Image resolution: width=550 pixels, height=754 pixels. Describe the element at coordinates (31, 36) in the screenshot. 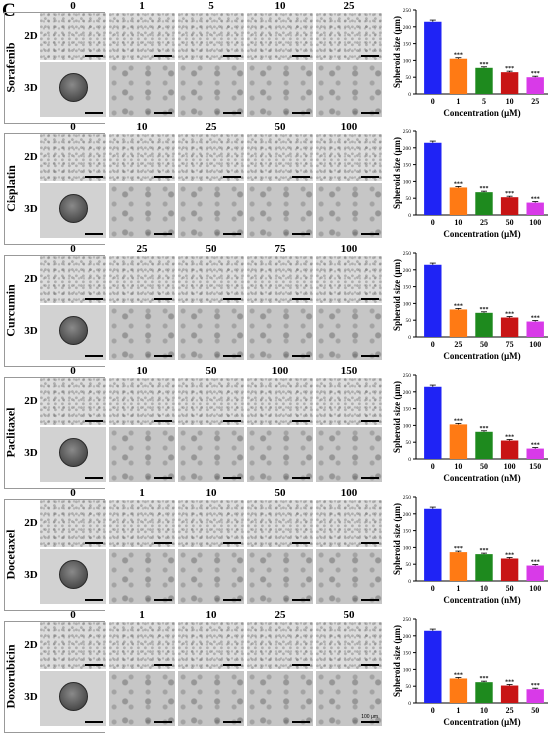

I see `condition-label-2d: 2D` at that location.